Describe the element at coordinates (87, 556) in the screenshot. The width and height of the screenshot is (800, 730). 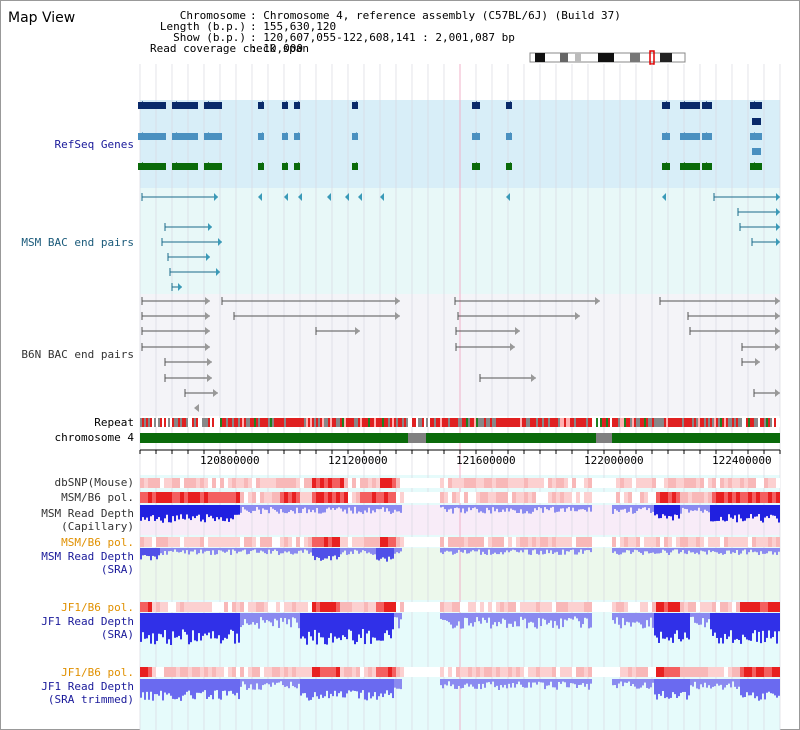
I see `track-label-msm-depth-sra: MSM Read Depth` at that location.